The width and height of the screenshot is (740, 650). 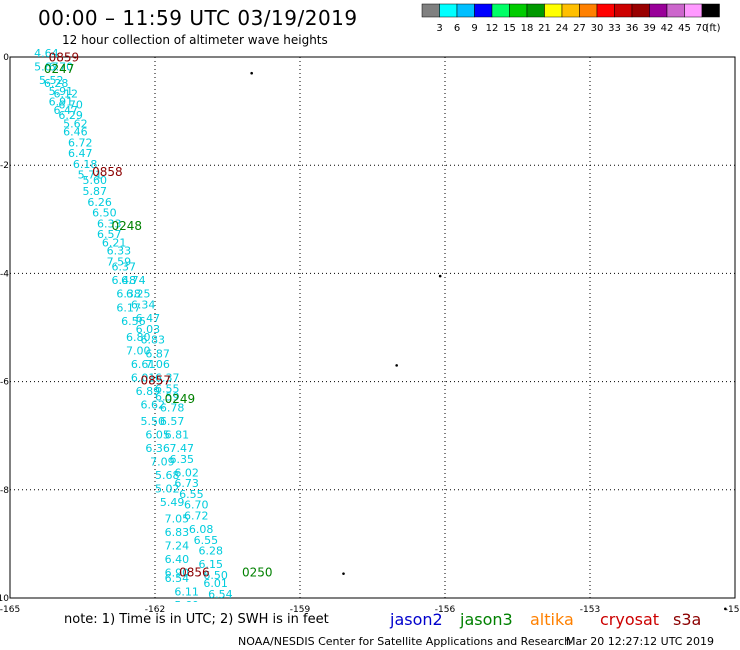 What do you see at coordinates (215, 575) in the screenshot?
I see `wave-height-label: 6.50` at bounding box center [215, 575].